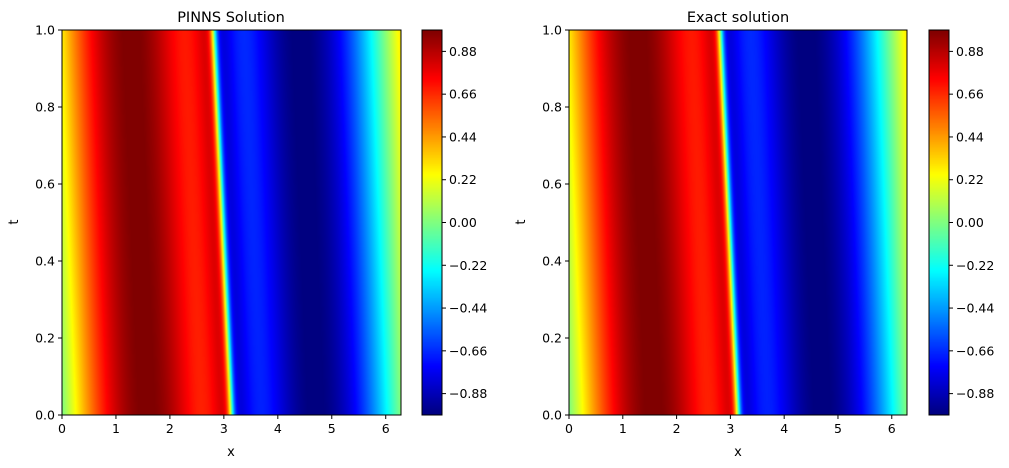 The height and width of the screenshot is (468, 1009). I want to click on plot-title: PINNS Solution, so click(231, 18).